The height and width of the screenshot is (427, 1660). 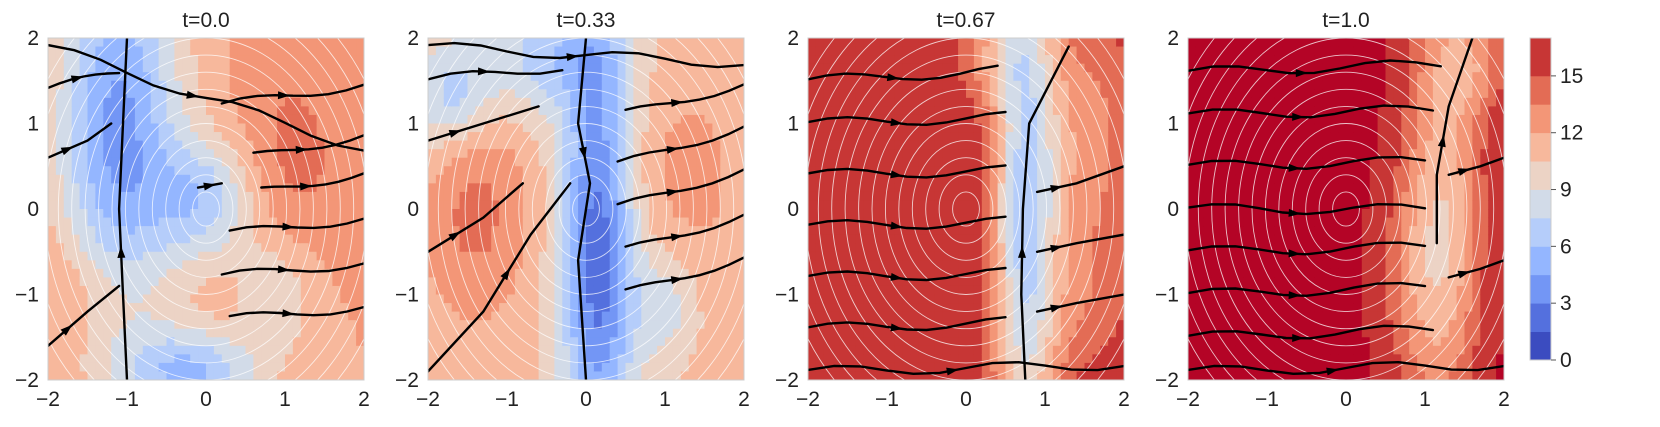 What do you see at coordinates (496, 75) in the screenshot?
I see `streamline` at bounding box center [496, 75].